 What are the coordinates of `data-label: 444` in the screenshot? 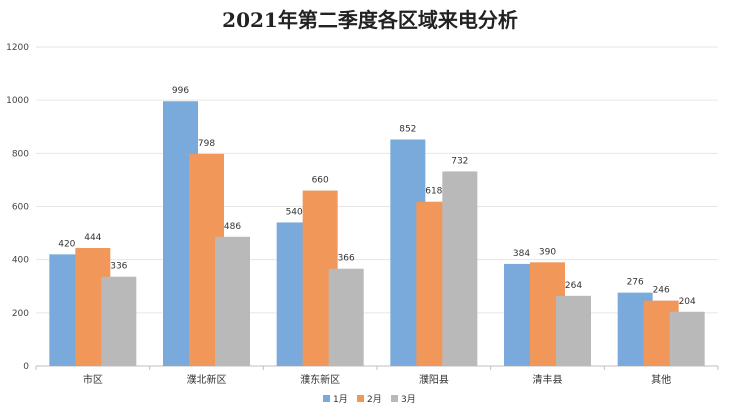 It's located at (92, 238).